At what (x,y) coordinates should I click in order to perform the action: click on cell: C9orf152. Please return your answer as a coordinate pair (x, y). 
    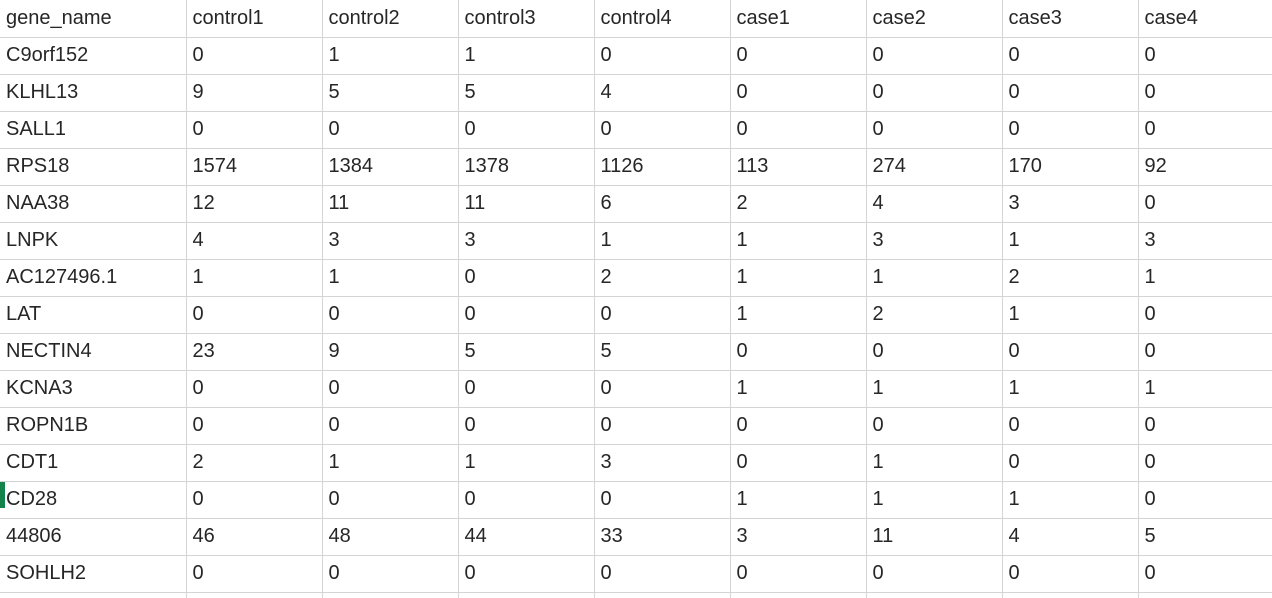
    Looking at the image, I should click on (93, 55).